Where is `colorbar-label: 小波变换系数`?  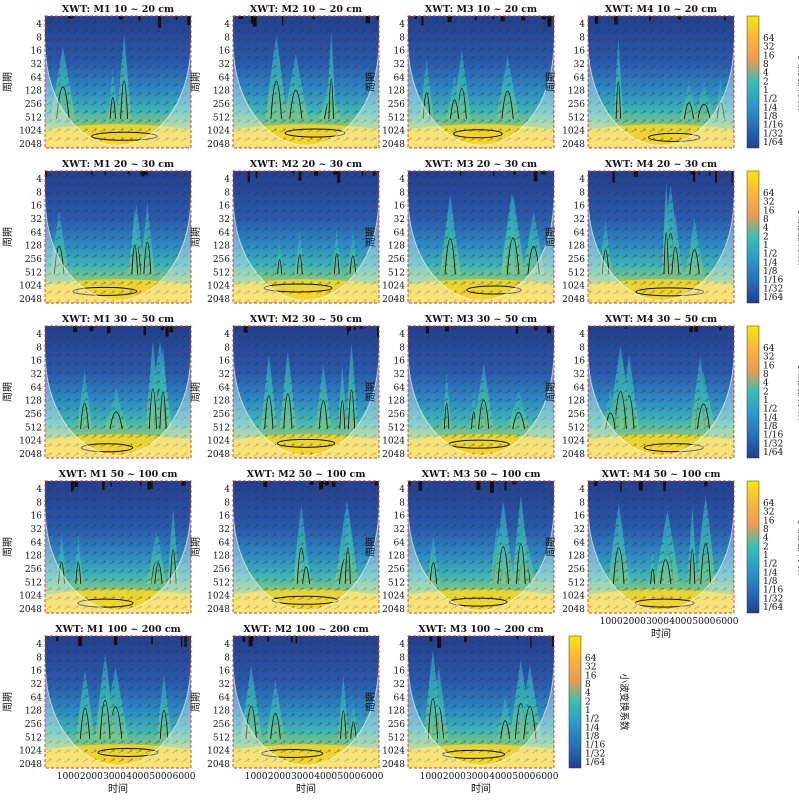 colorbar-label: 小波变换系数 is located at coordinates (624, 702).